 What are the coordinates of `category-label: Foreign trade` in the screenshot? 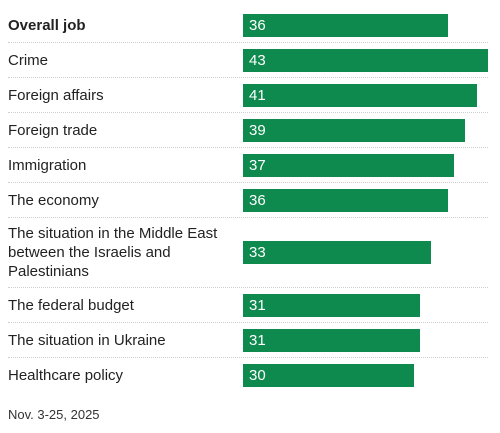 It's located at (53, 130).